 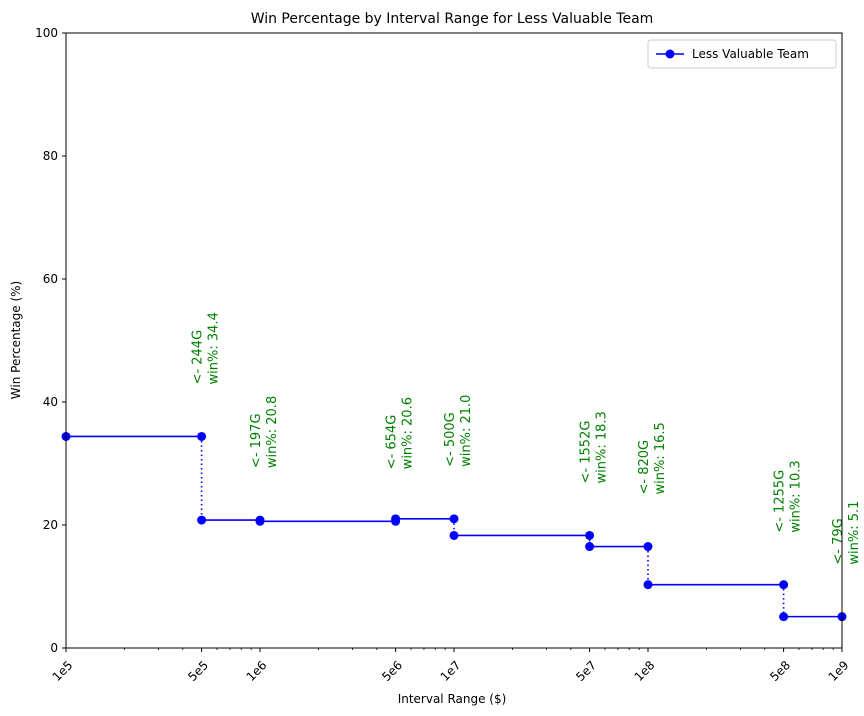 What do you see at coordinates (838, 541) in the screenshot?
I see `annotation-label: <- 79G` at bounding box center [838, 541].